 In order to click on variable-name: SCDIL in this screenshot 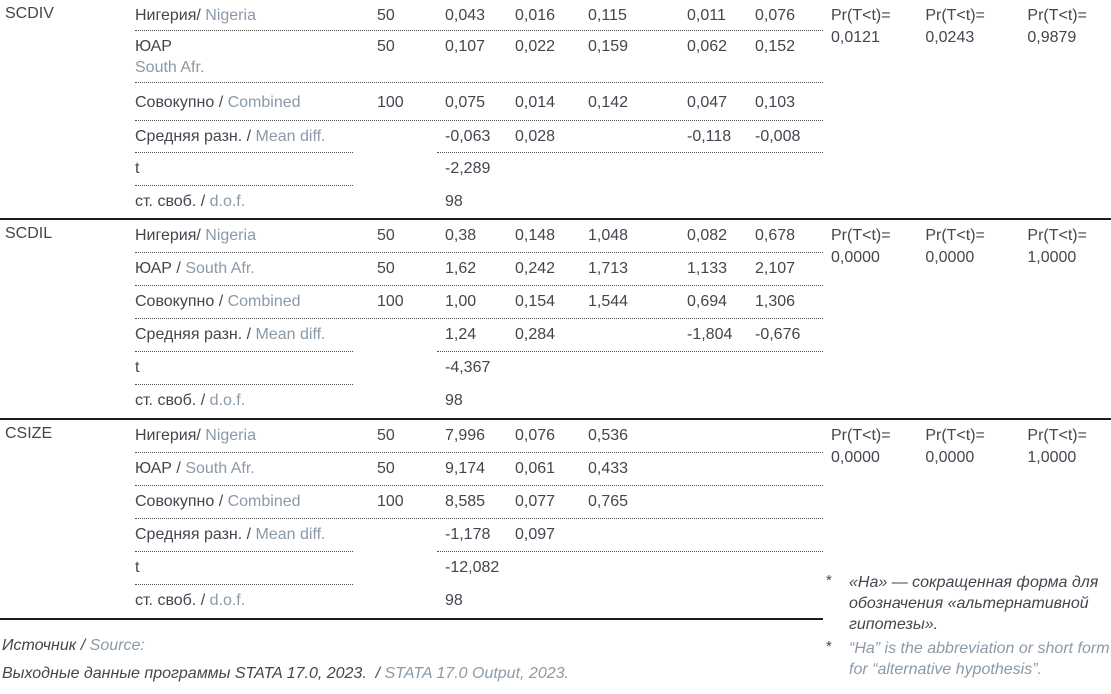, I will do `click(29, 233)`.